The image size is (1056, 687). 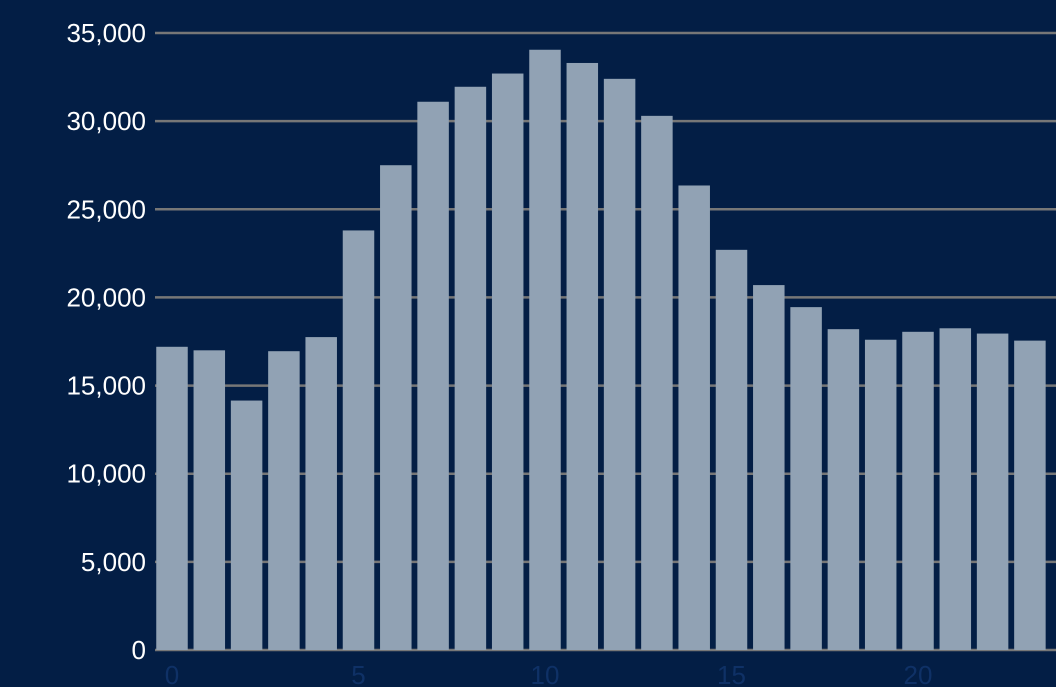 I want to click on y-tick-label: 10,000, so click(x=106, y=474).